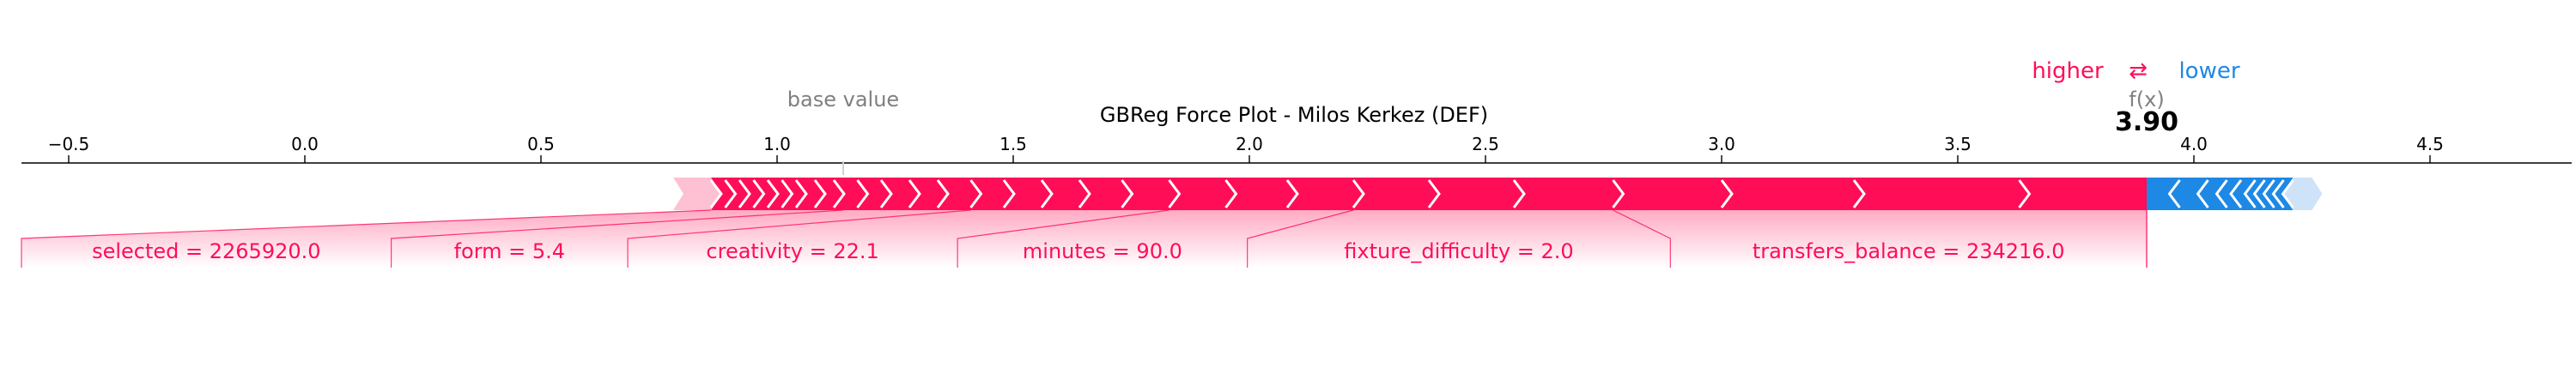 The image size is (2576, 386). What do you see at coordinates (2430, 144) in the screenshot?
I see `axis-tick-label: 4.5` at bounding box center [2430, 144].